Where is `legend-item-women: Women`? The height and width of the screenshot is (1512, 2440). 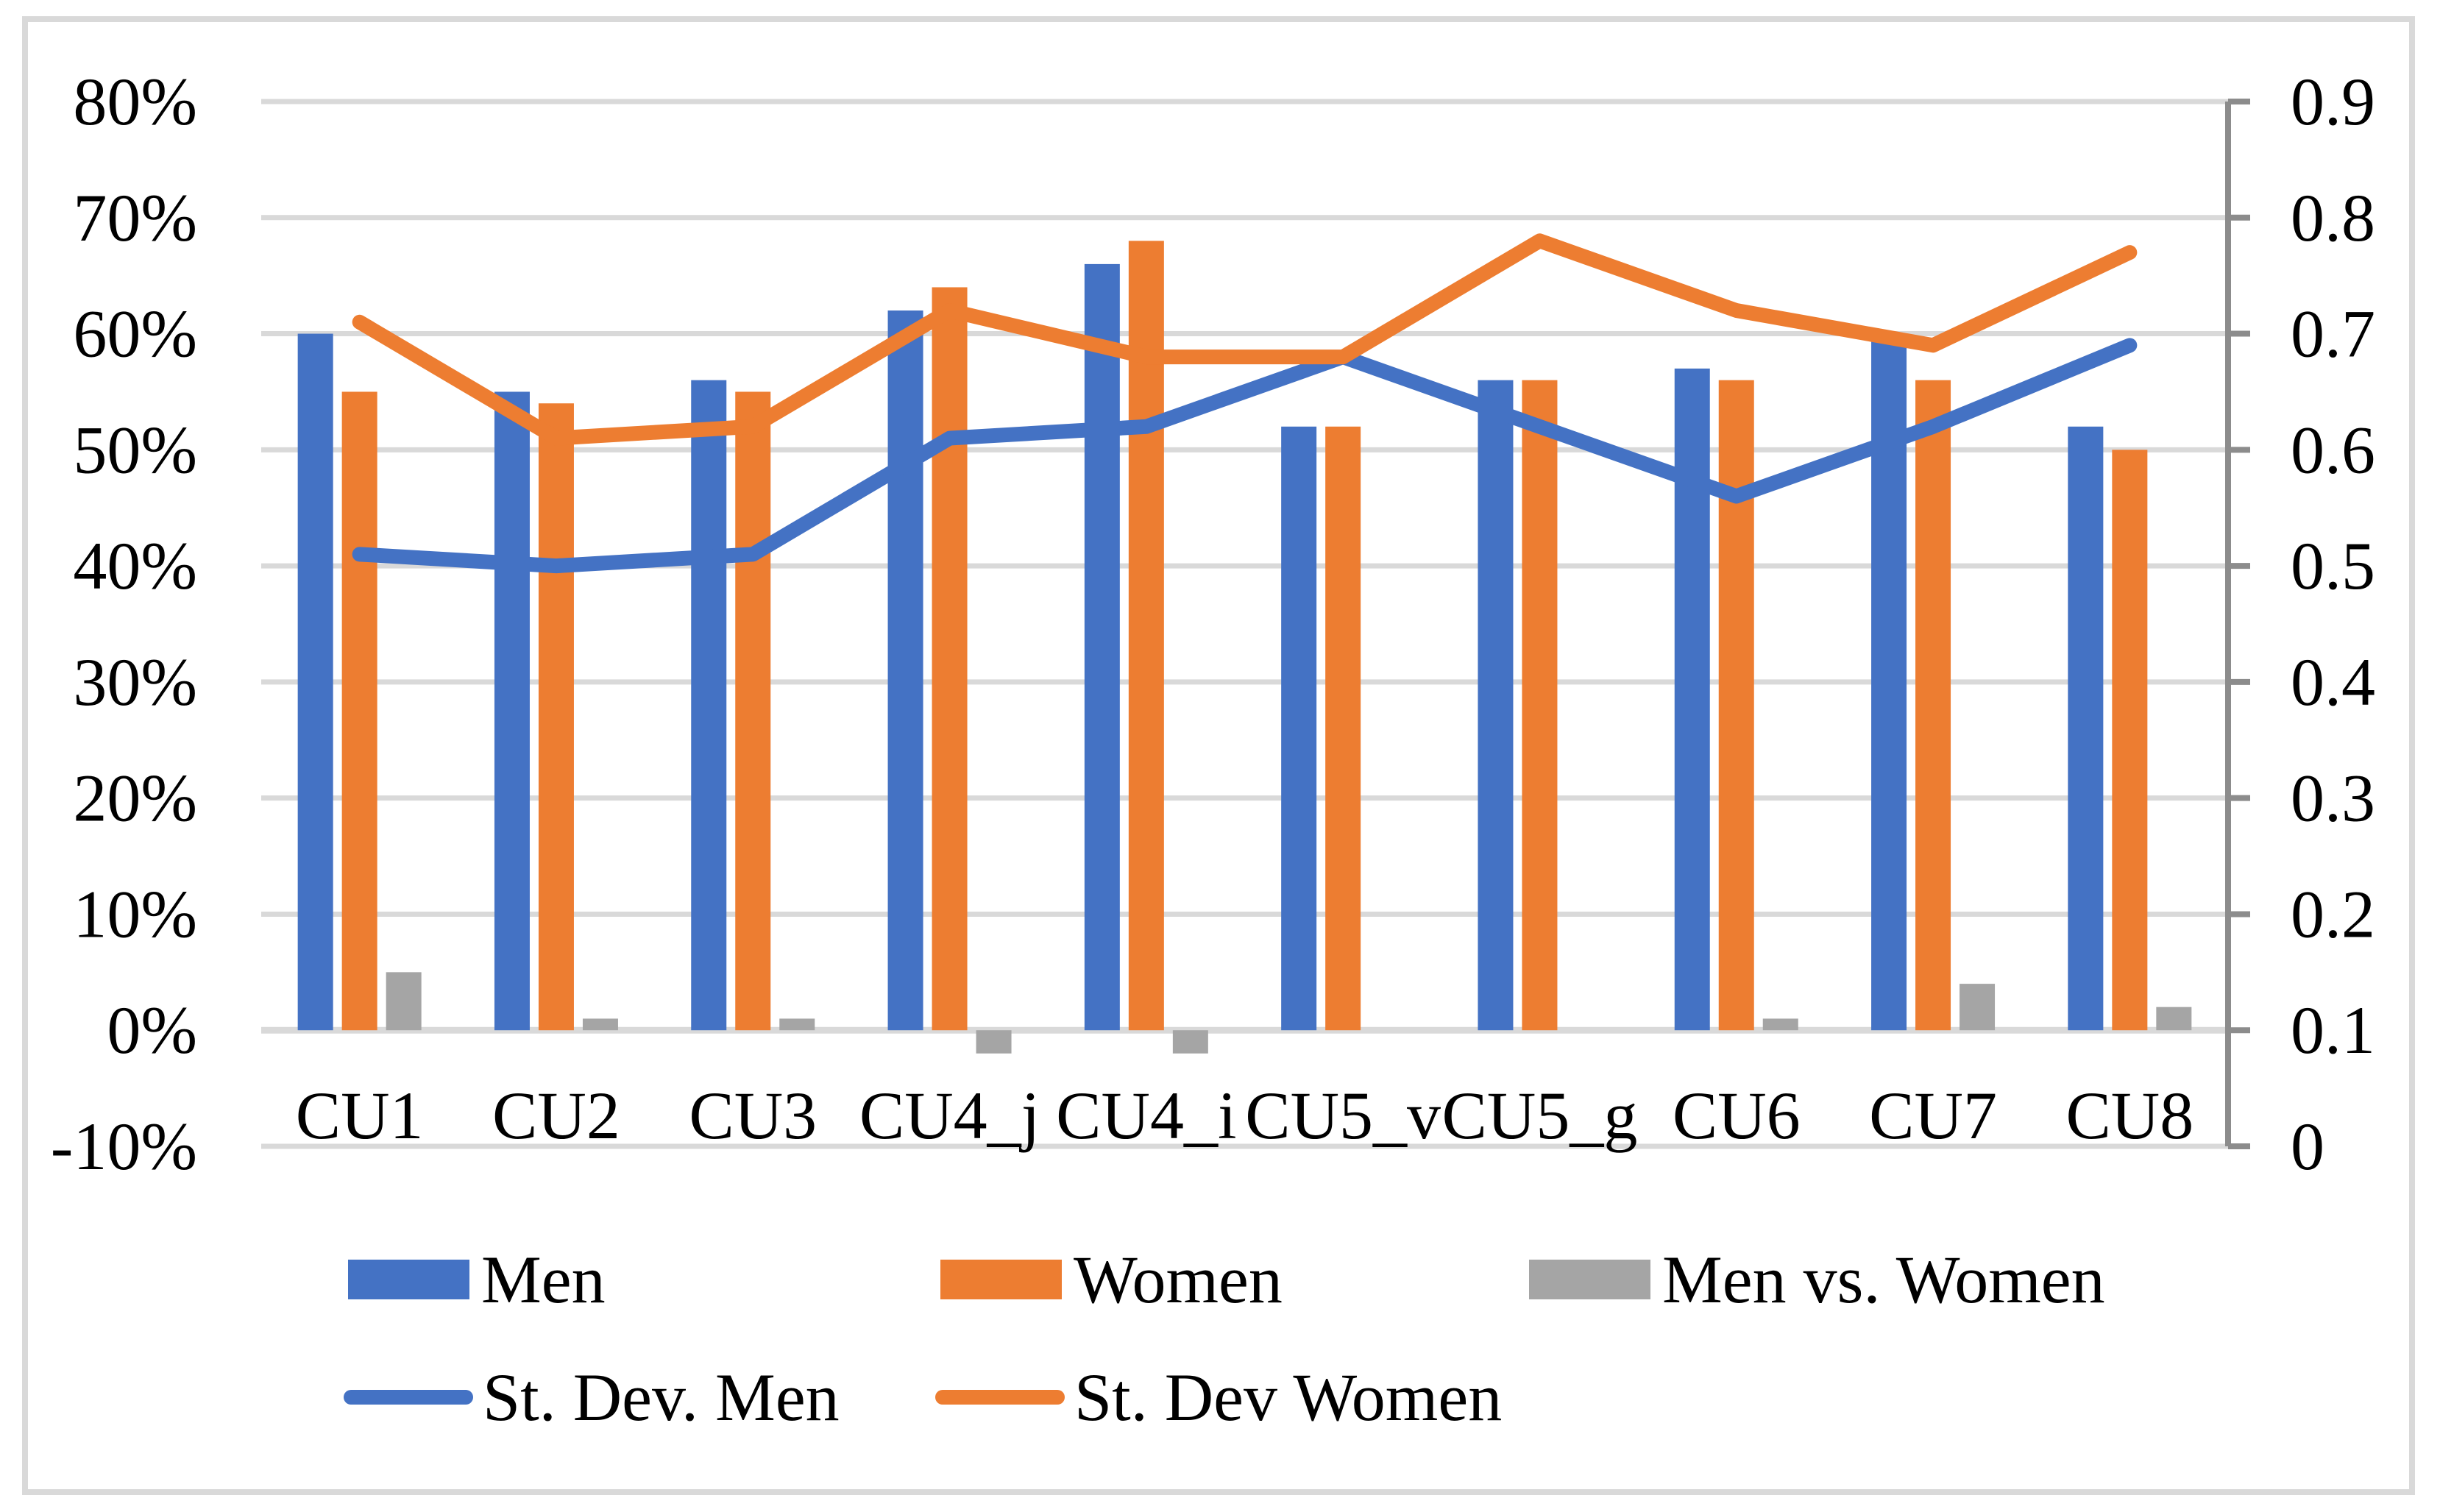
legend-item-women: Women is located at coordinates (1111, 1279).